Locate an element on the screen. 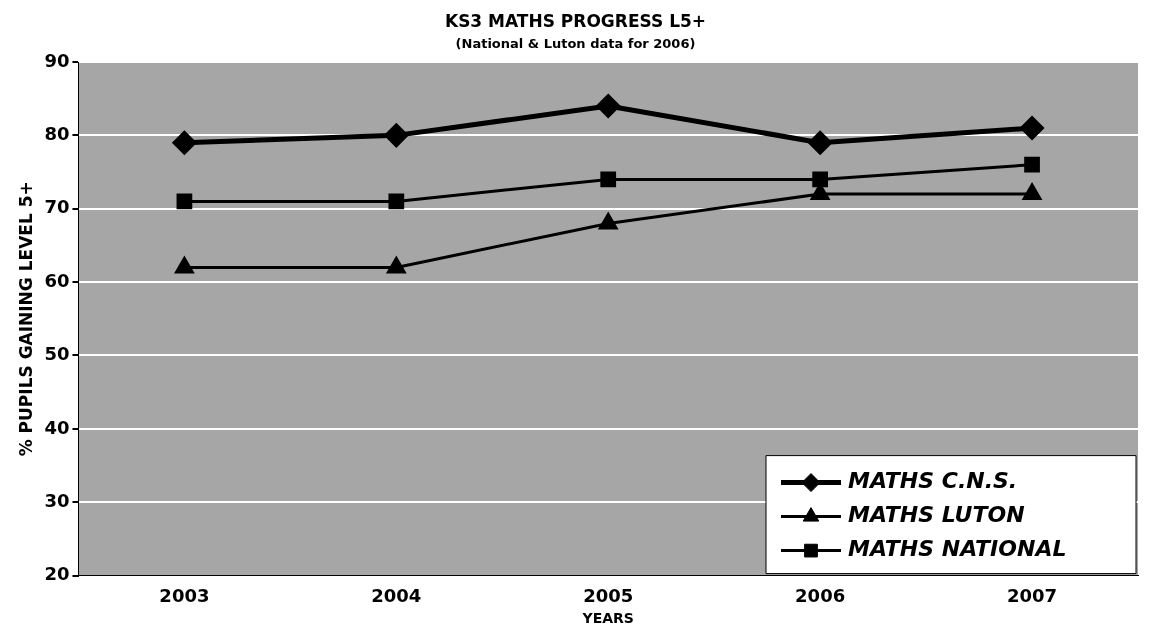  y-tick-label: 20 is located at coordinates (57, 574).